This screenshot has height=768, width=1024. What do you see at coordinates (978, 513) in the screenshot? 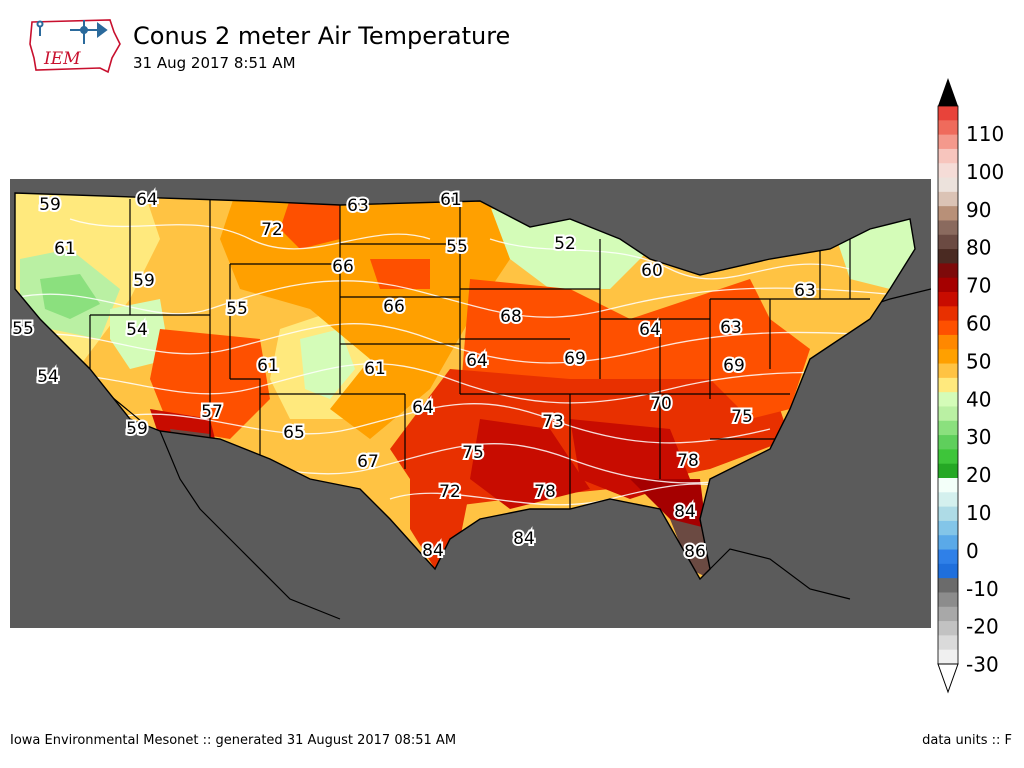
I see `colorbar-tick-label: 10` at bounding box center [978, 513].